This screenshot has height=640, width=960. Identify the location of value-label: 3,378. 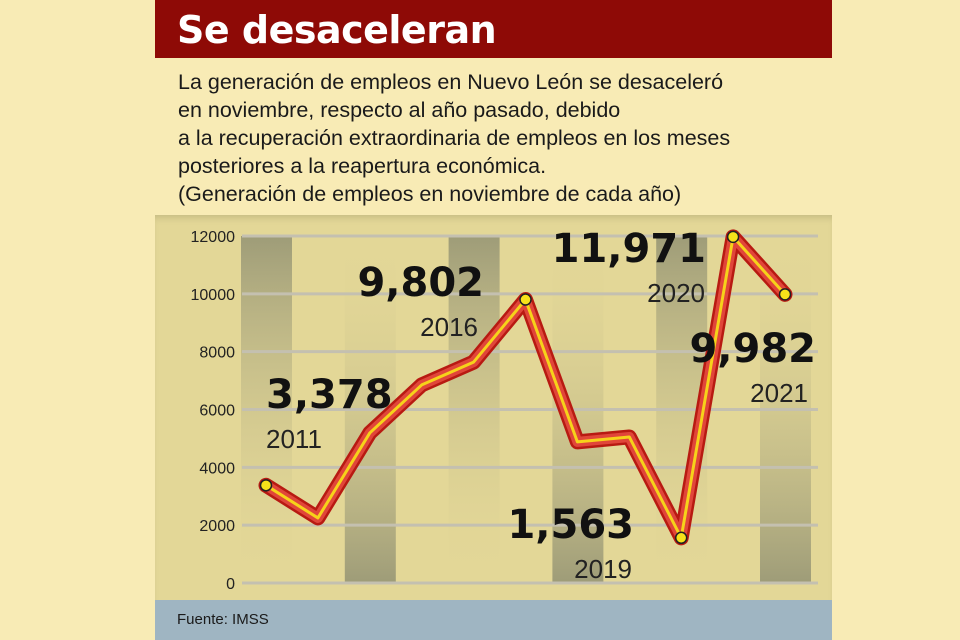
(329, 395).